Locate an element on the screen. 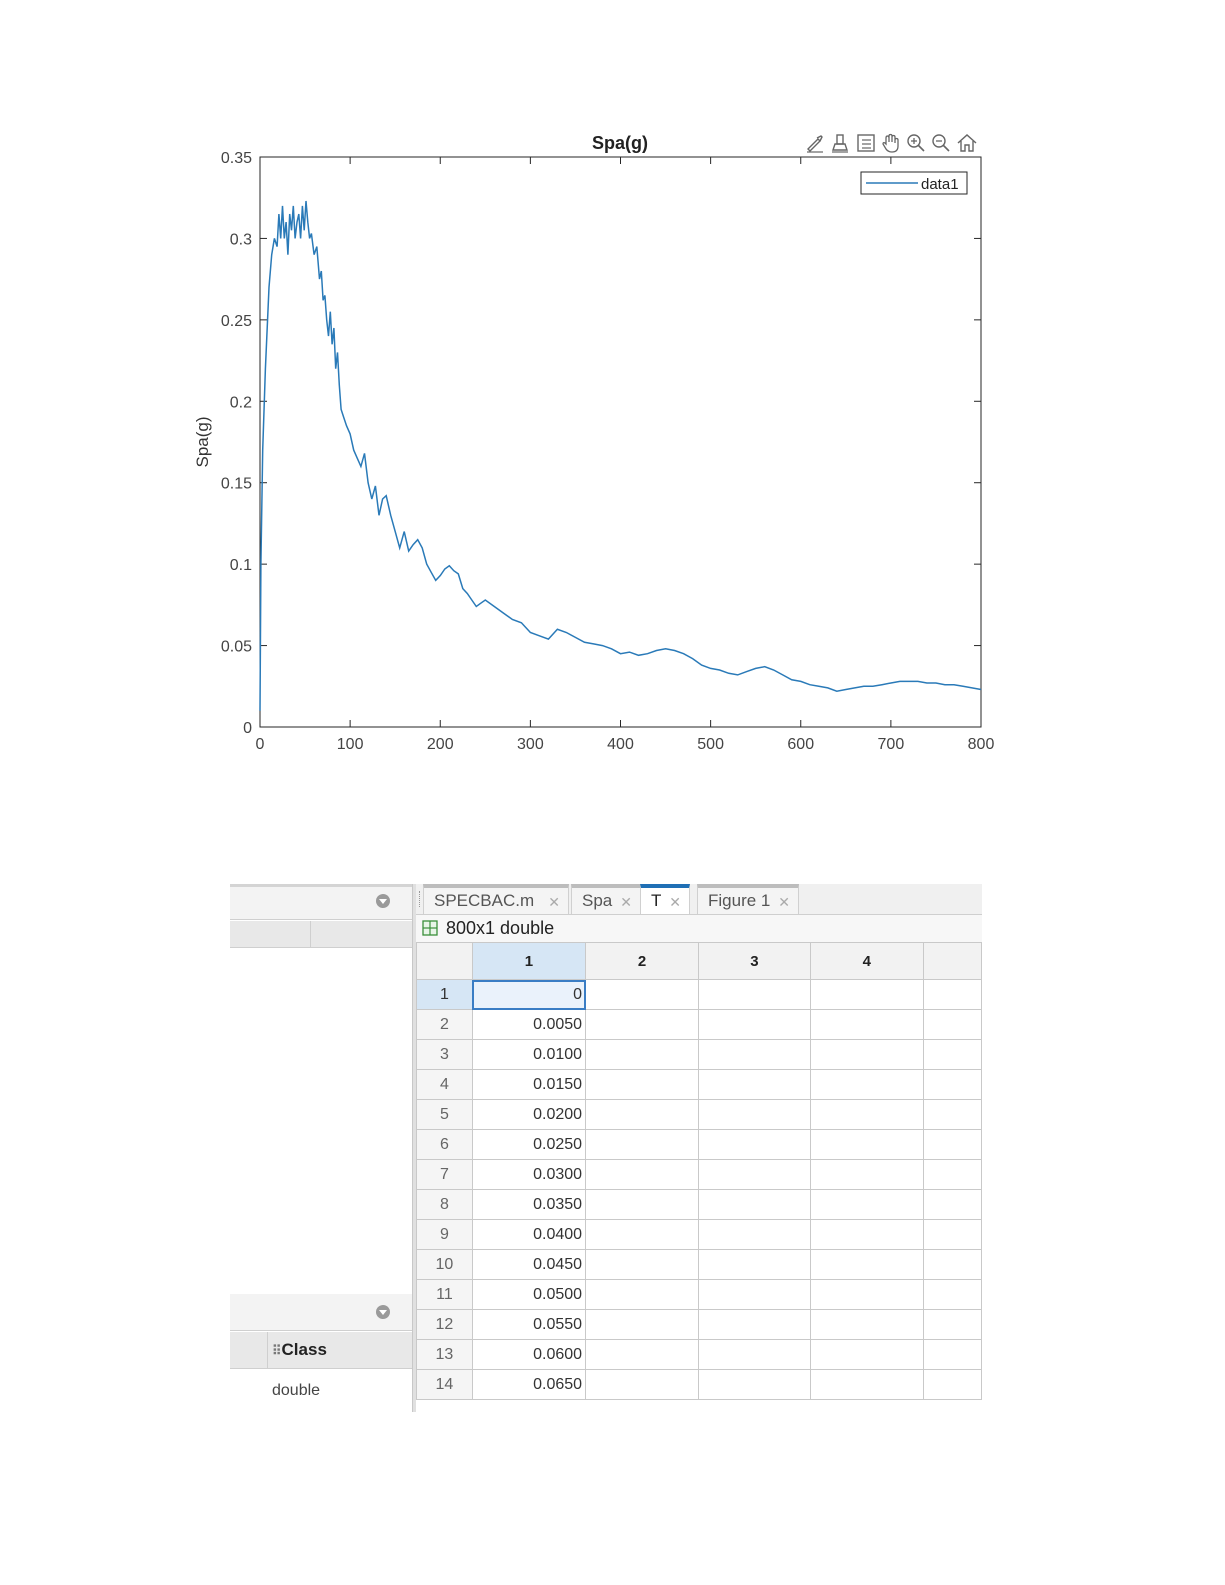 This screenshot has width=1225, height=1585. grid-cell: 0.0350 is located at coordinates (529, 1204).